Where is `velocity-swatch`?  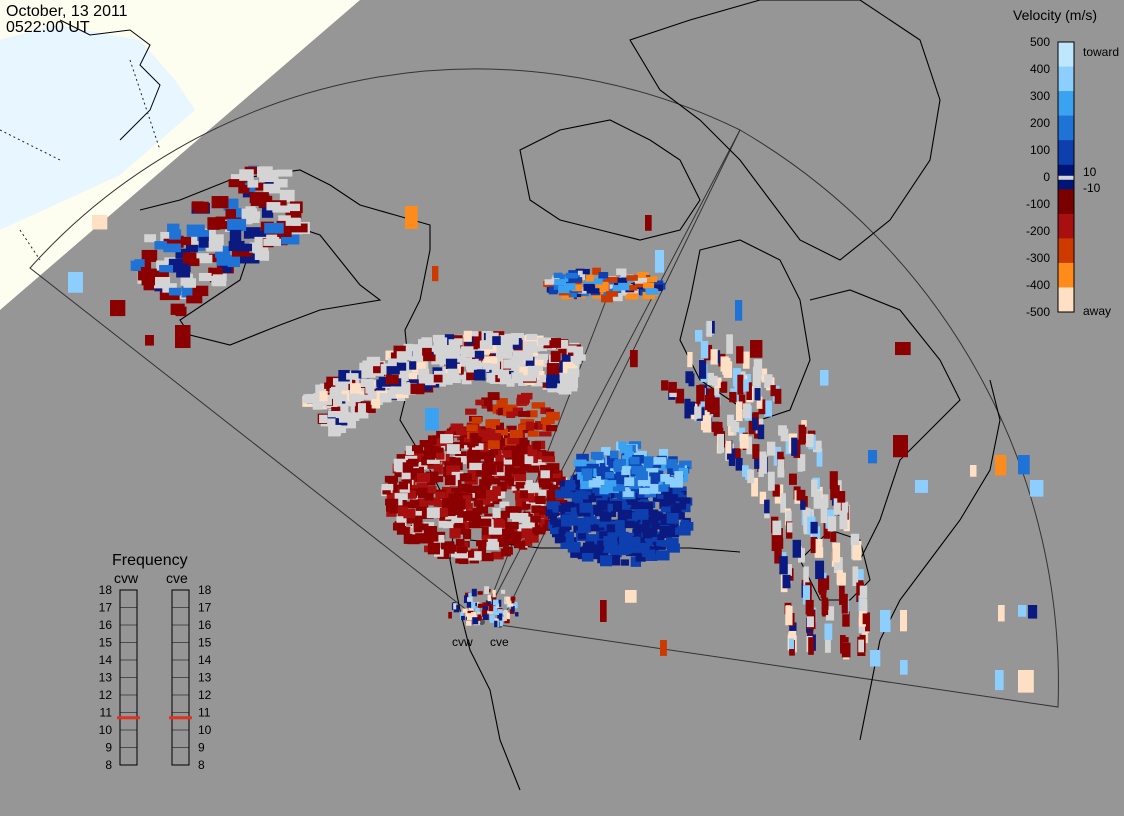
velocity-swatch is located at coordinates (1066, 55).